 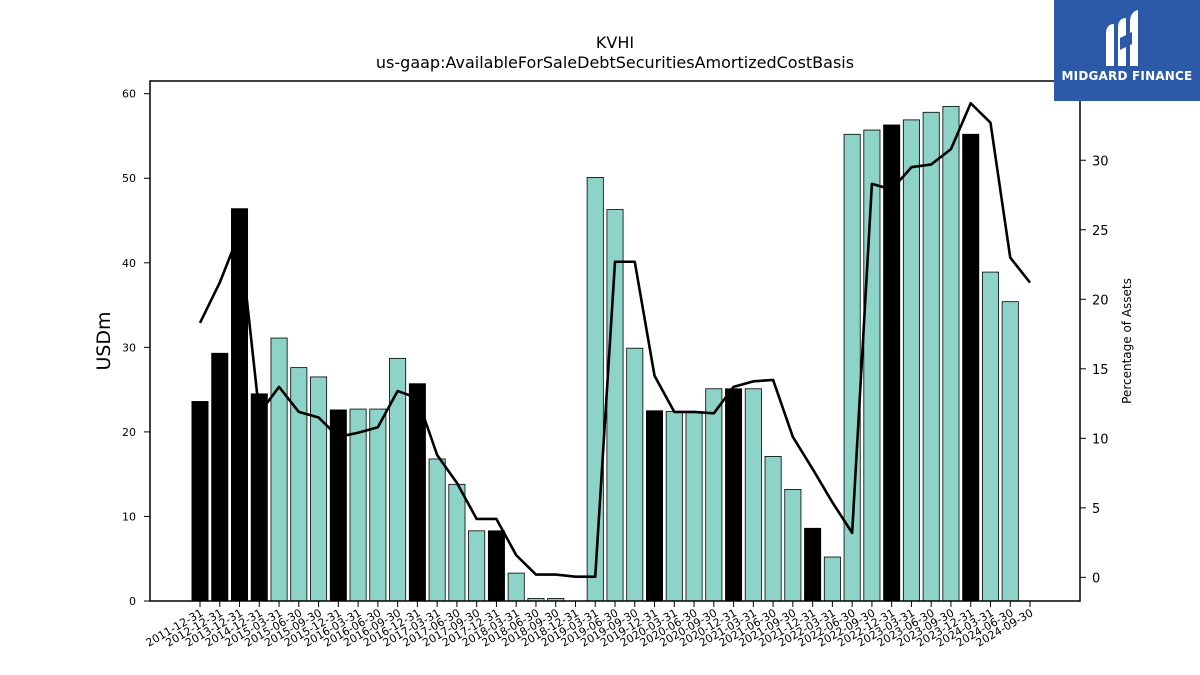 What do you see at coordinates (132, 601) in the screenshot?
I see `y-tick-label: 0` at bounding box center [132, 601].